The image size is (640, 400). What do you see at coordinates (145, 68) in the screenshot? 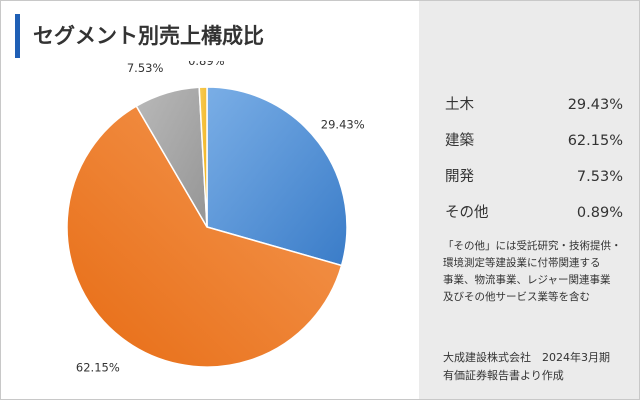
I see `slice-label-kaihatsu: 7.53%` at bounding box center [145, 68].